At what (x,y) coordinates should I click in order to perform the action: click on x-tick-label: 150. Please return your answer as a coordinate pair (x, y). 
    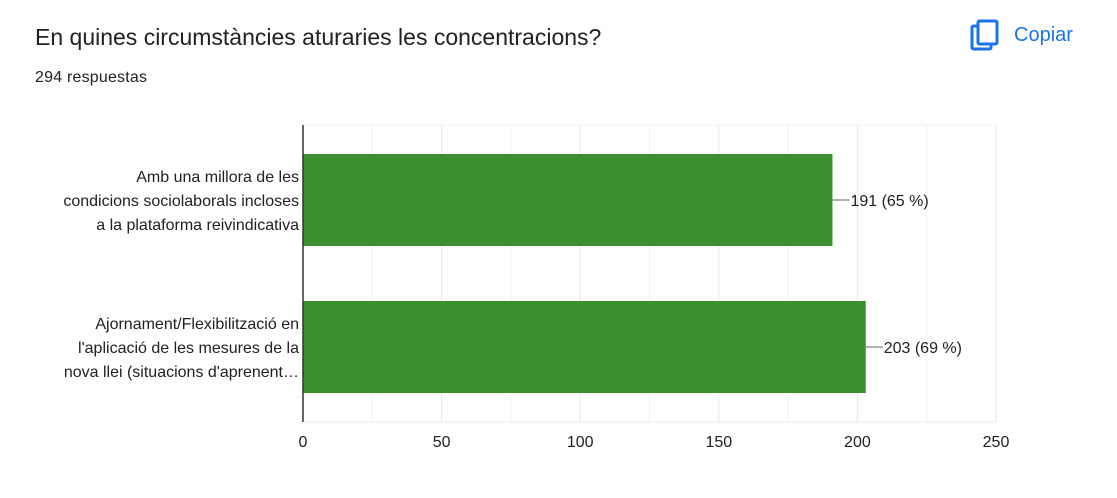
    Looking at the image, I should click on (718, 442).